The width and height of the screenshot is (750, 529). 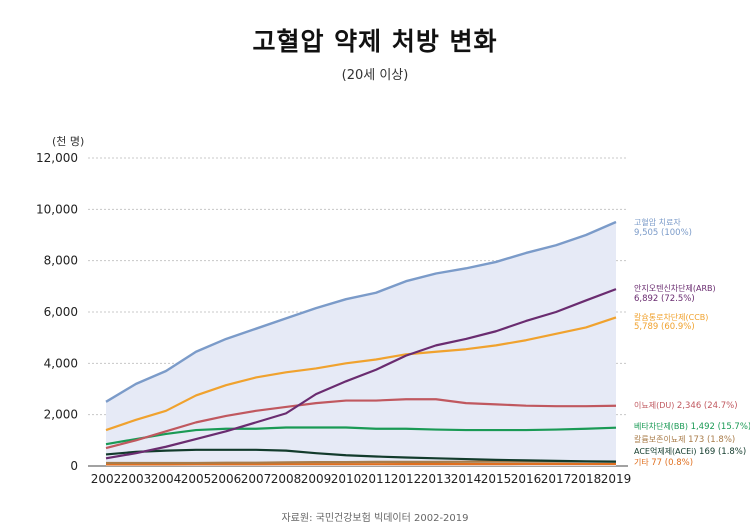 What do you see at coordinates (61, 261) in the screenshot?
I see `y-tick-label: 8,000` at bounding box center [61, 261].